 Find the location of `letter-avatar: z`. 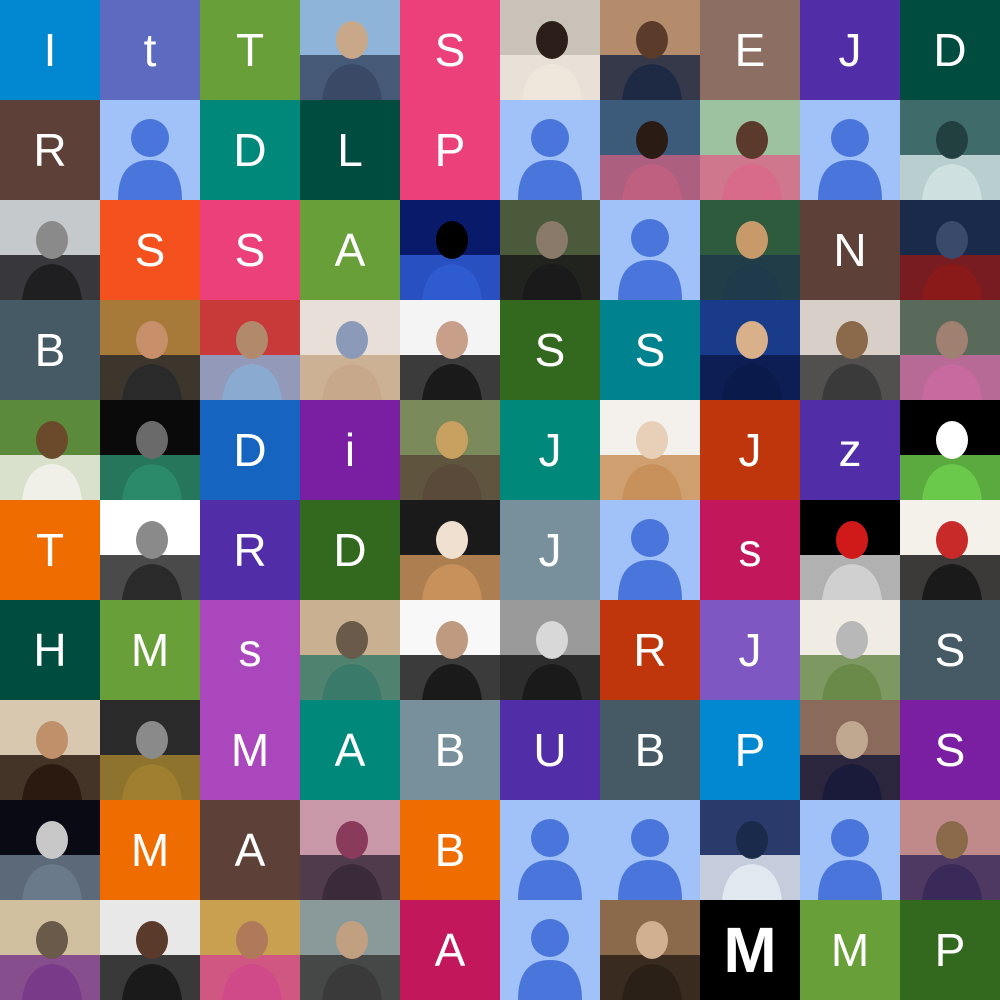

letter-avatar: z is located at coordinates (850, 450).